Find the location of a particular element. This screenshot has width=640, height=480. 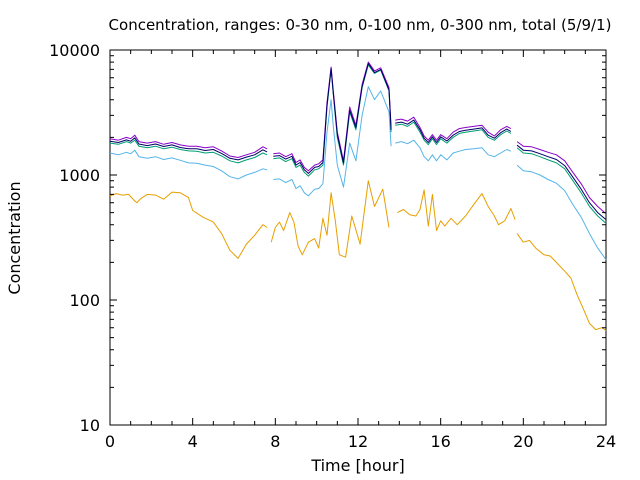

x-tick-label: 4 is located at coordinates (193, 441).